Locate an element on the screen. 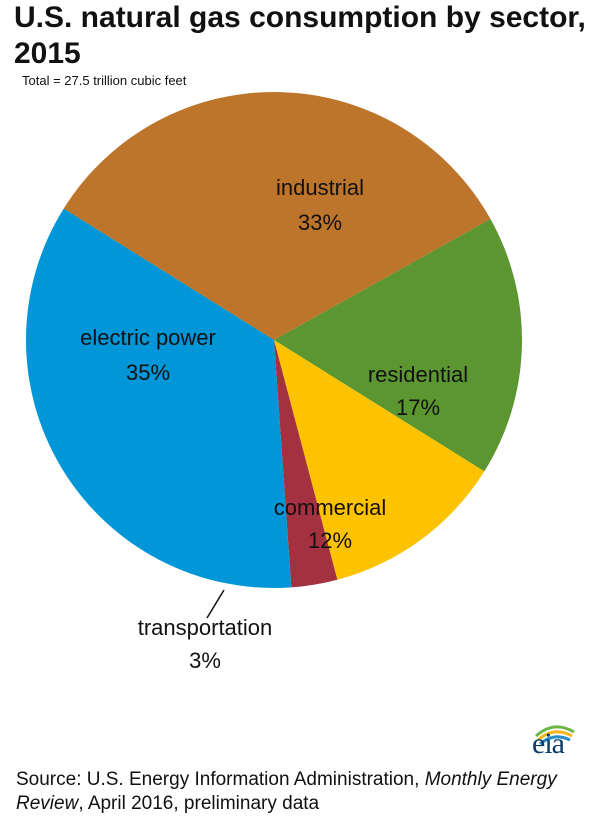 The height and width of the screenshot is (837, 600). eia-logo-icon is located at coordinates (555, 735).